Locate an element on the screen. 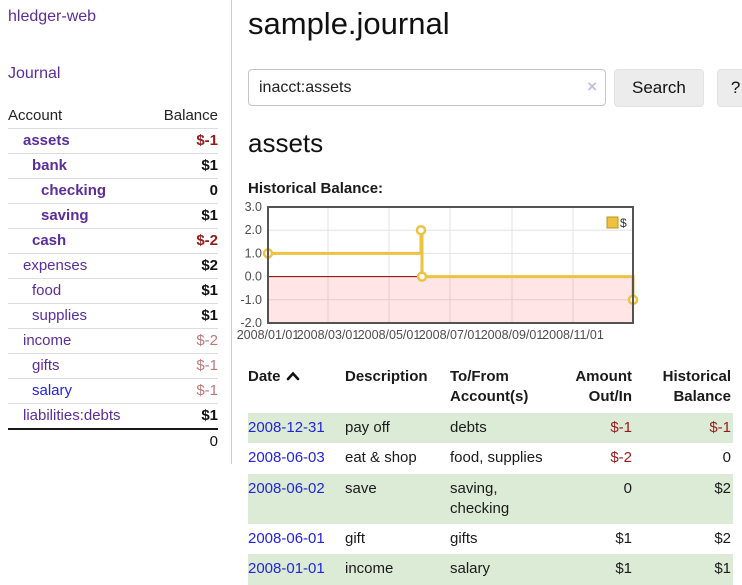 The height and width of the screenshot is (585, 742). account-row: cash $-2 is located at coordinates (113, 241).